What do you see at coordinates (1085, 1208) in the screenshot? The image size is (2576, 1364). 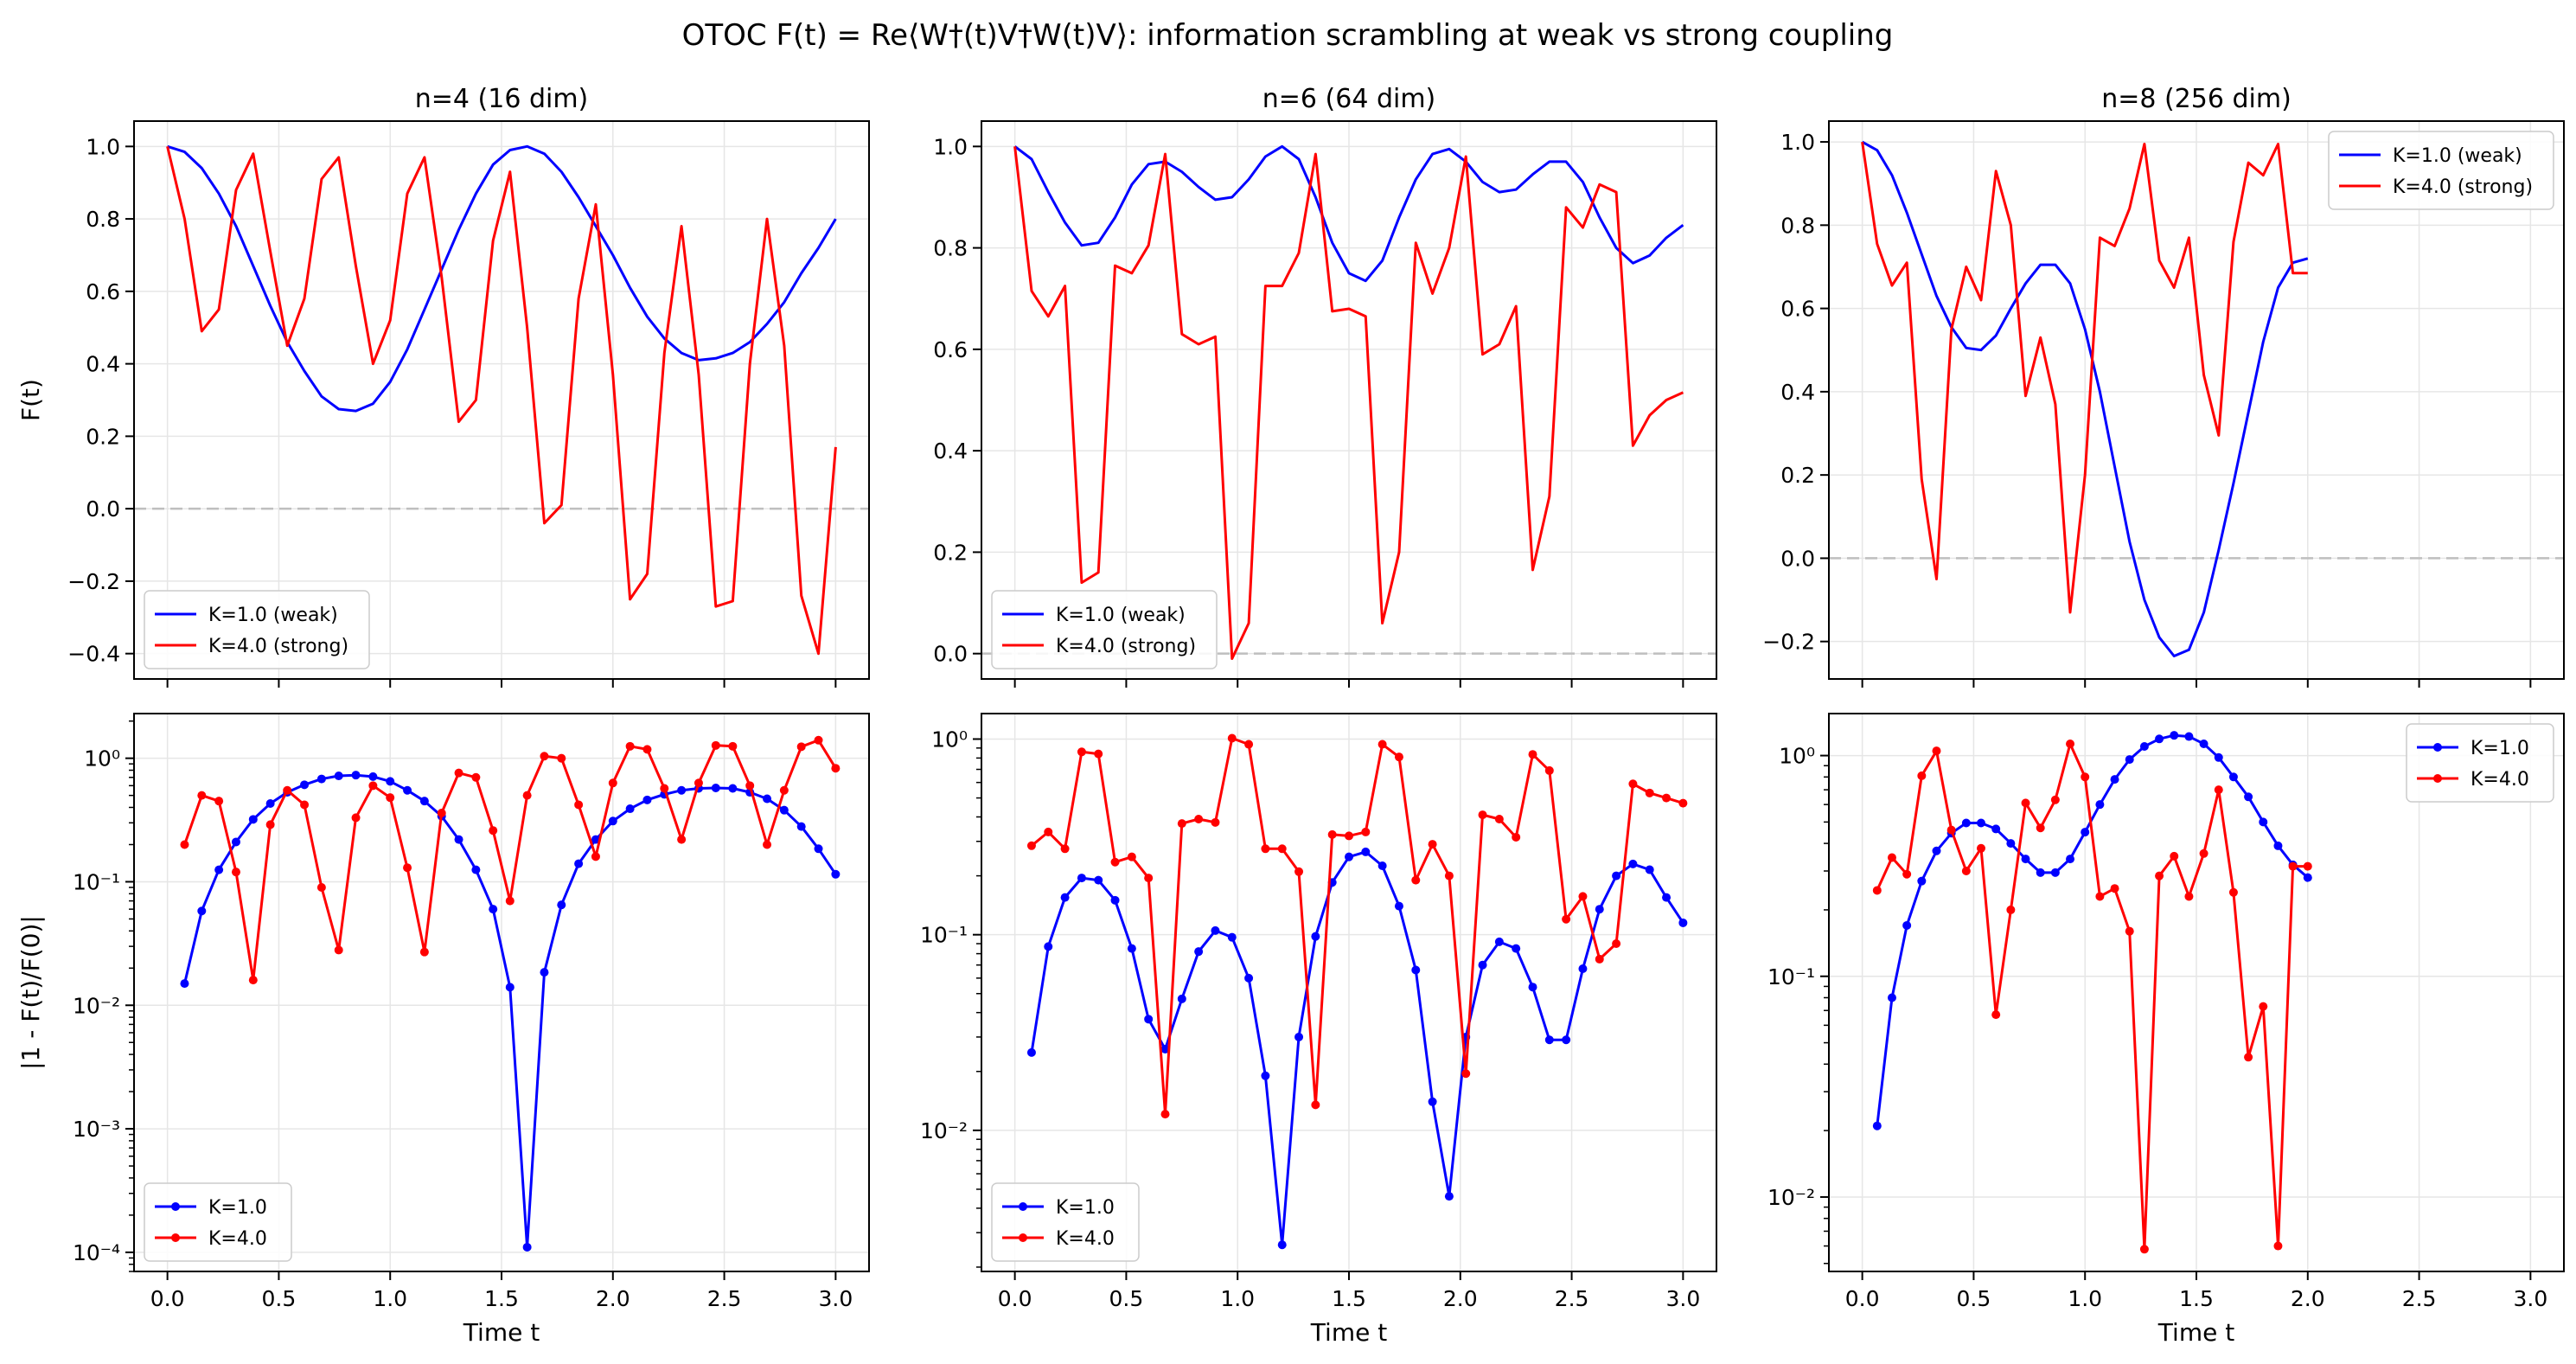 I see `legend-label: K=1.0` at bounding box center [1085, 1208].